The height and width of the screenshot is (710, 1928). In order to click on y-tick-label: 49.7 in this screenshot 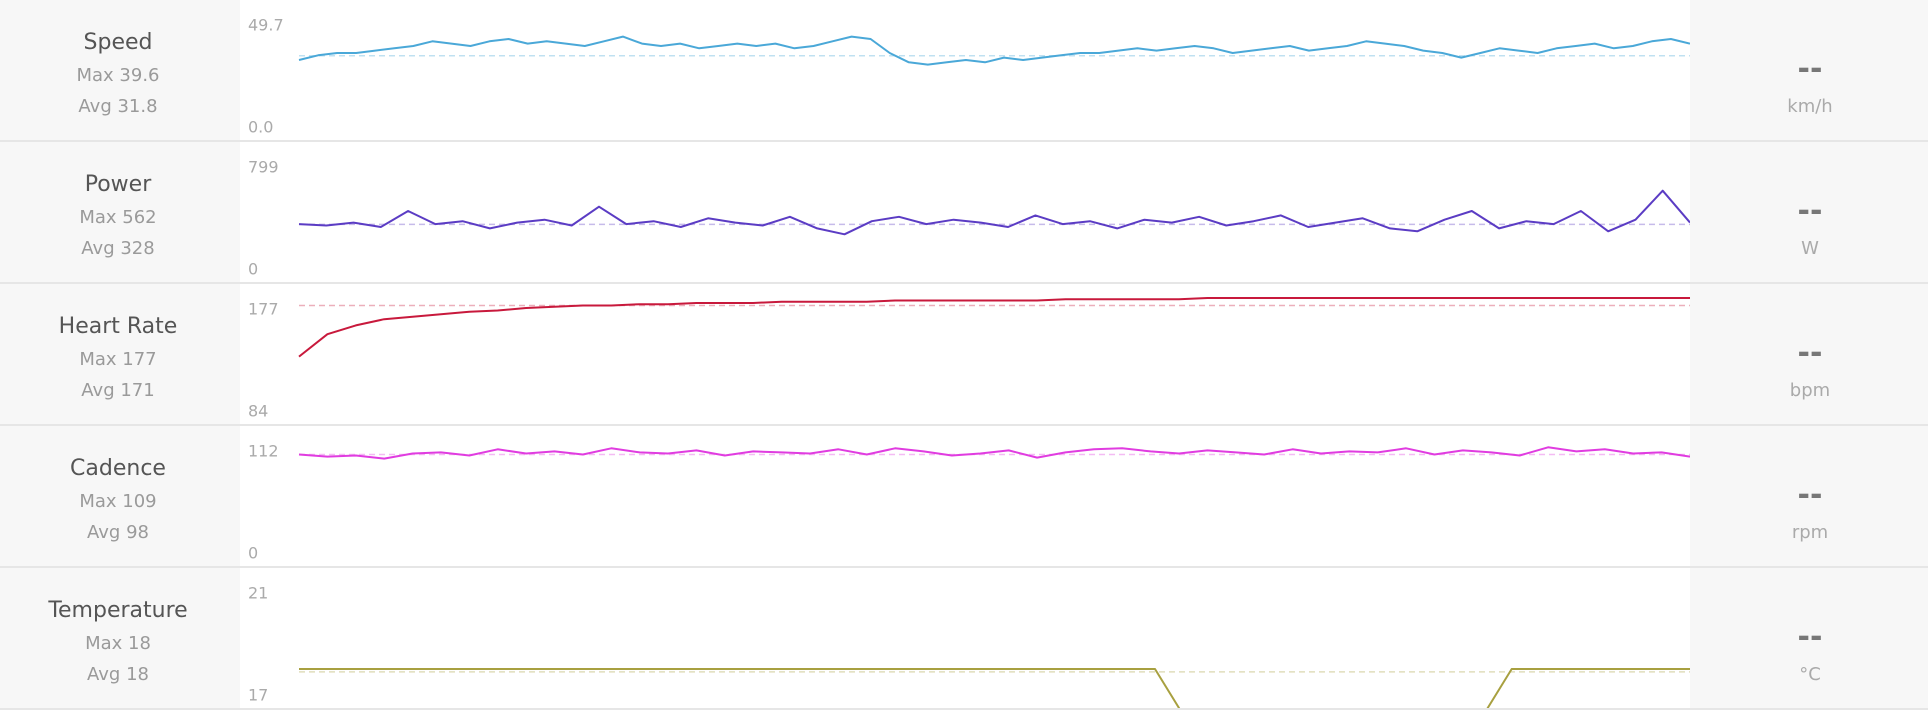, I will do `click(266, 25)`.